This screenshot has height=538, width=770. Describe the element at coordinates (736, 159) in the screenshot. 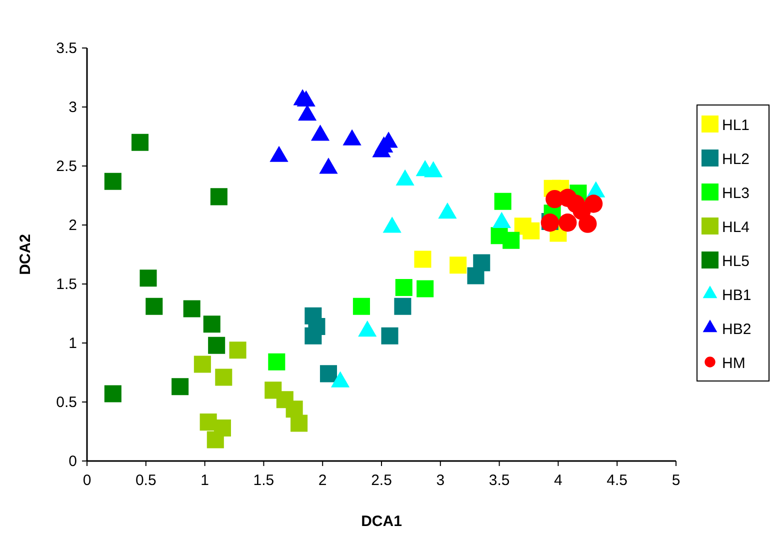

I see `legend-label: HL2` at that location.